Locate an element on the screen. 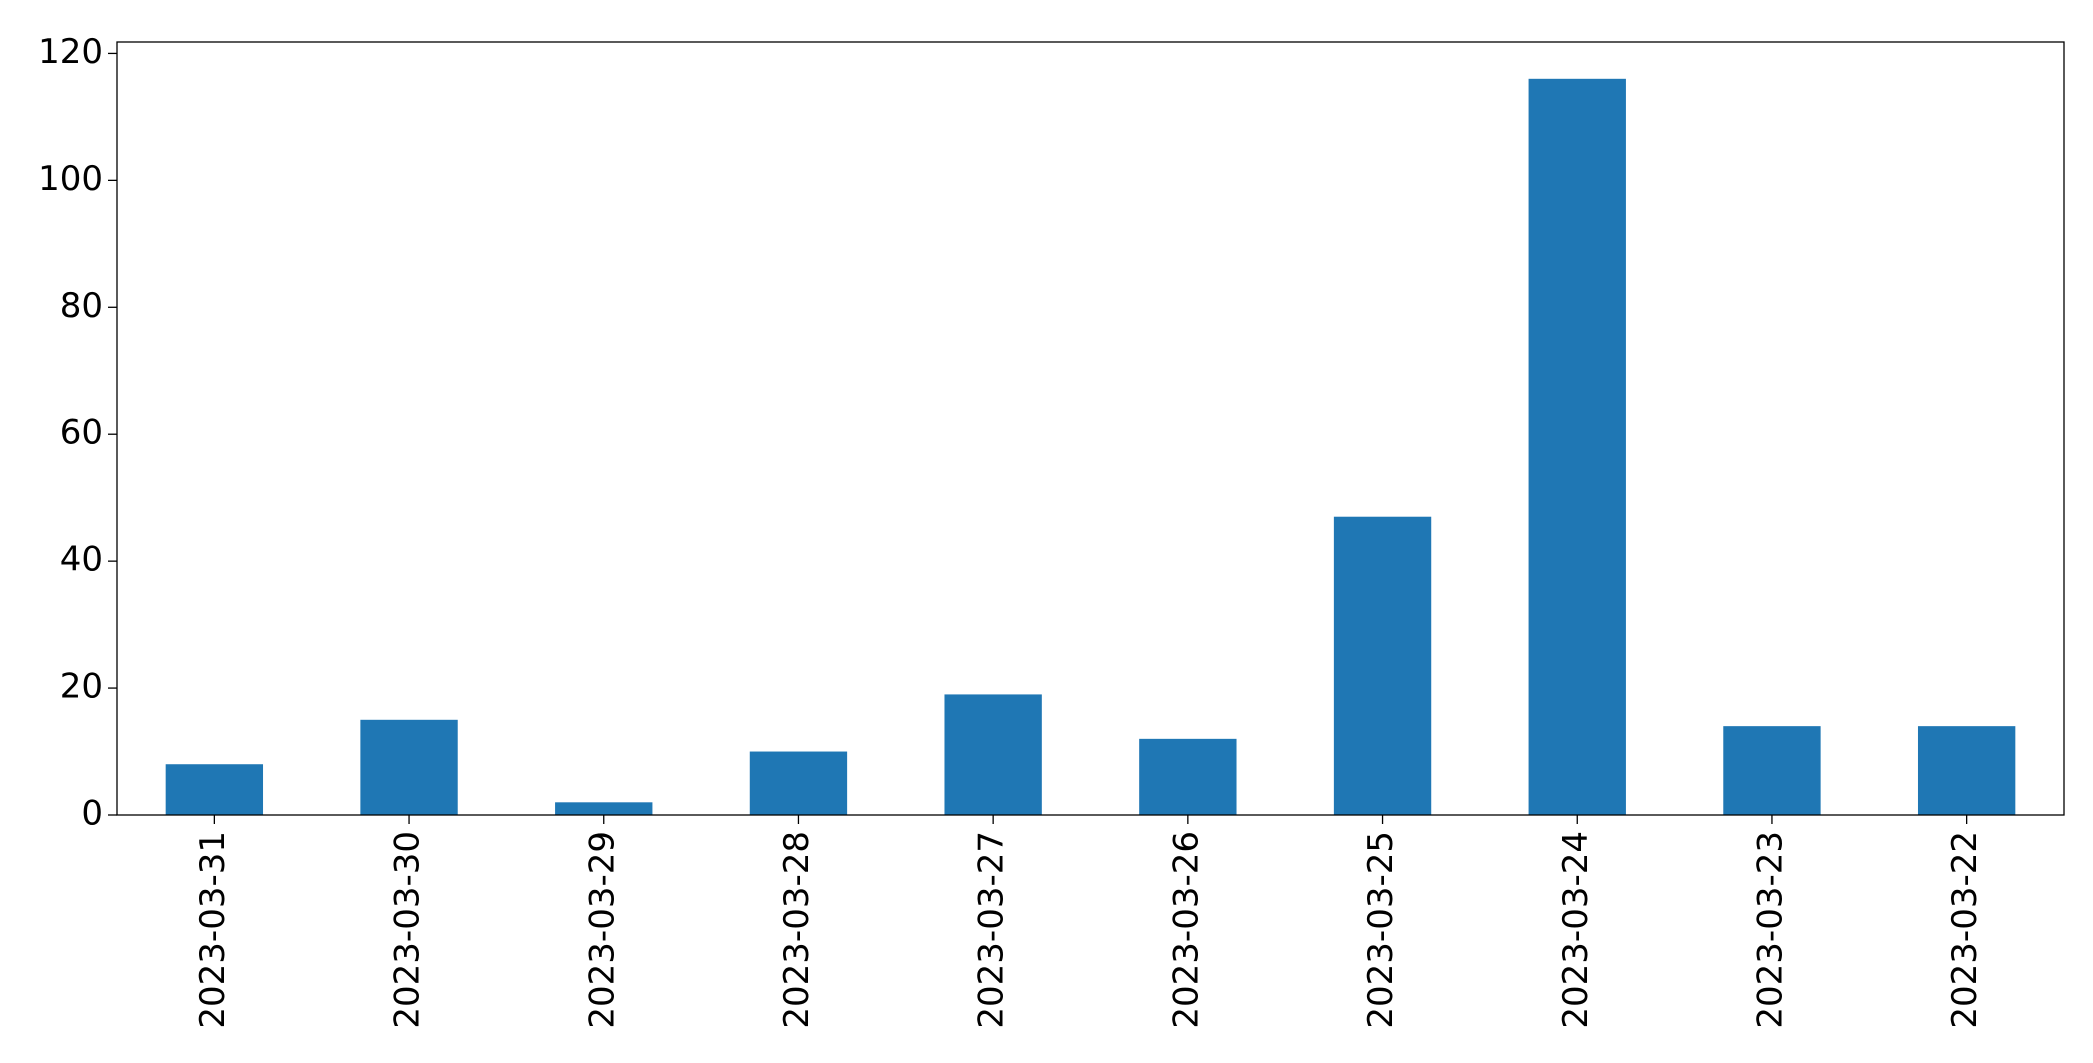 Image resolution: width=2093 pixels, height=1063 pixels. x-tick-label: 2023-03-24 is located at coordinates (1576, 930).